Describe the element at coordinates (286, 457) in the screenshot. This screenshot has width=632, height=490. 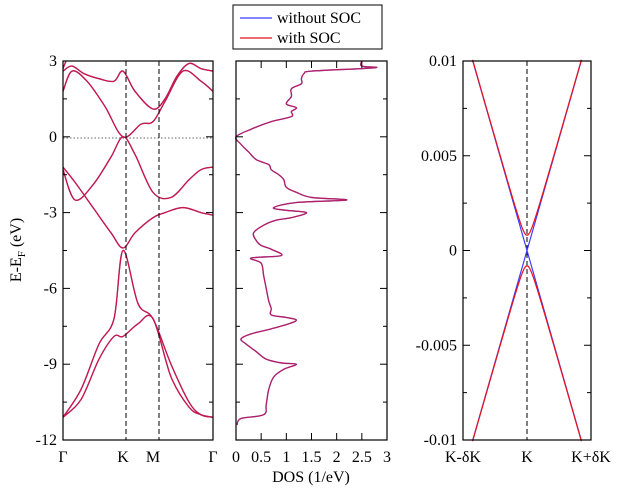
I see `x-tick-label: 1` at that location.